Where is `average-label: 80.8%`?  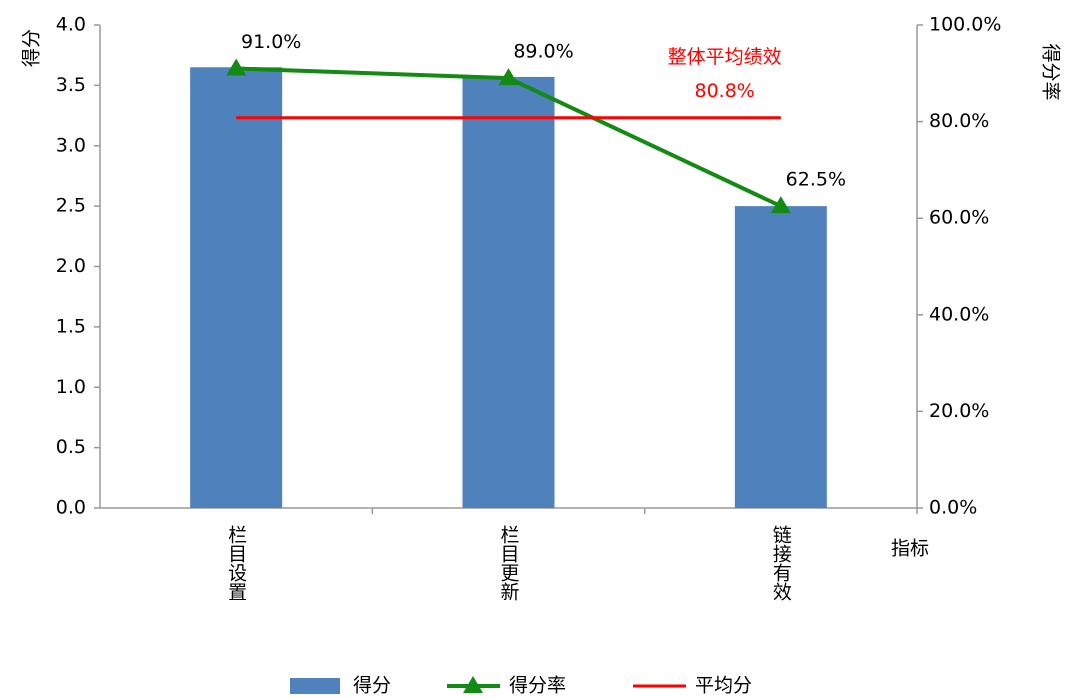
average-label: 80.8% is located at coordinates (724, 91).